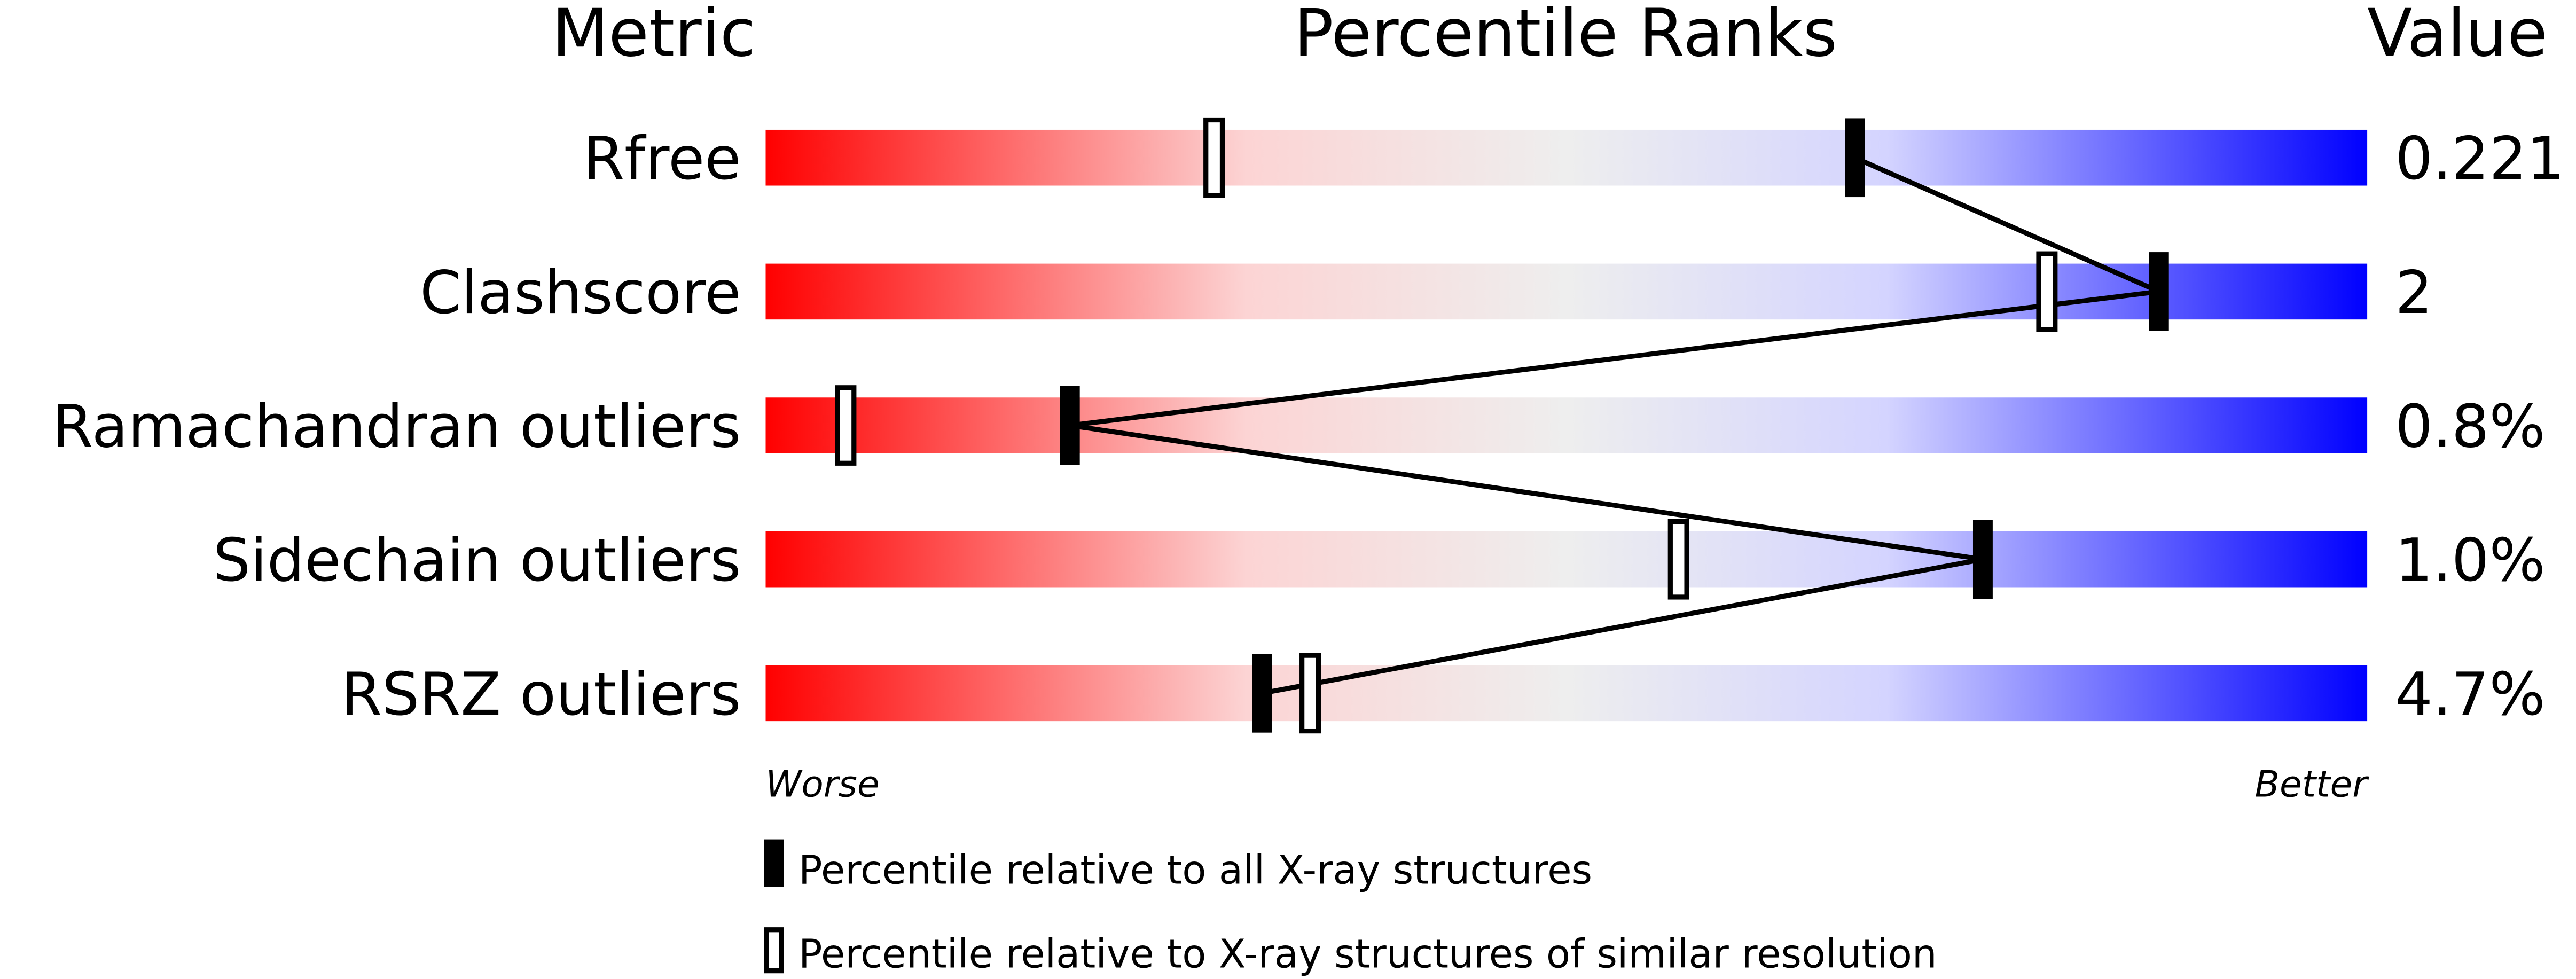 This screenshot has width=2576, height=979. I want to click on metric-value: 0.8%, so click(2470, 427).